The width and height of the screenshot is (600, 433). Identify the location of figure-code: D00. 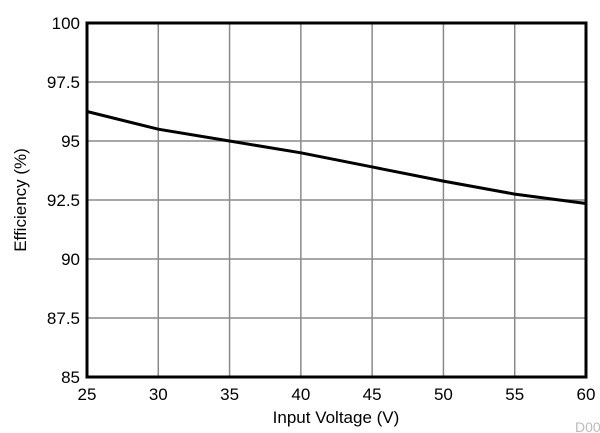
(587, 426).